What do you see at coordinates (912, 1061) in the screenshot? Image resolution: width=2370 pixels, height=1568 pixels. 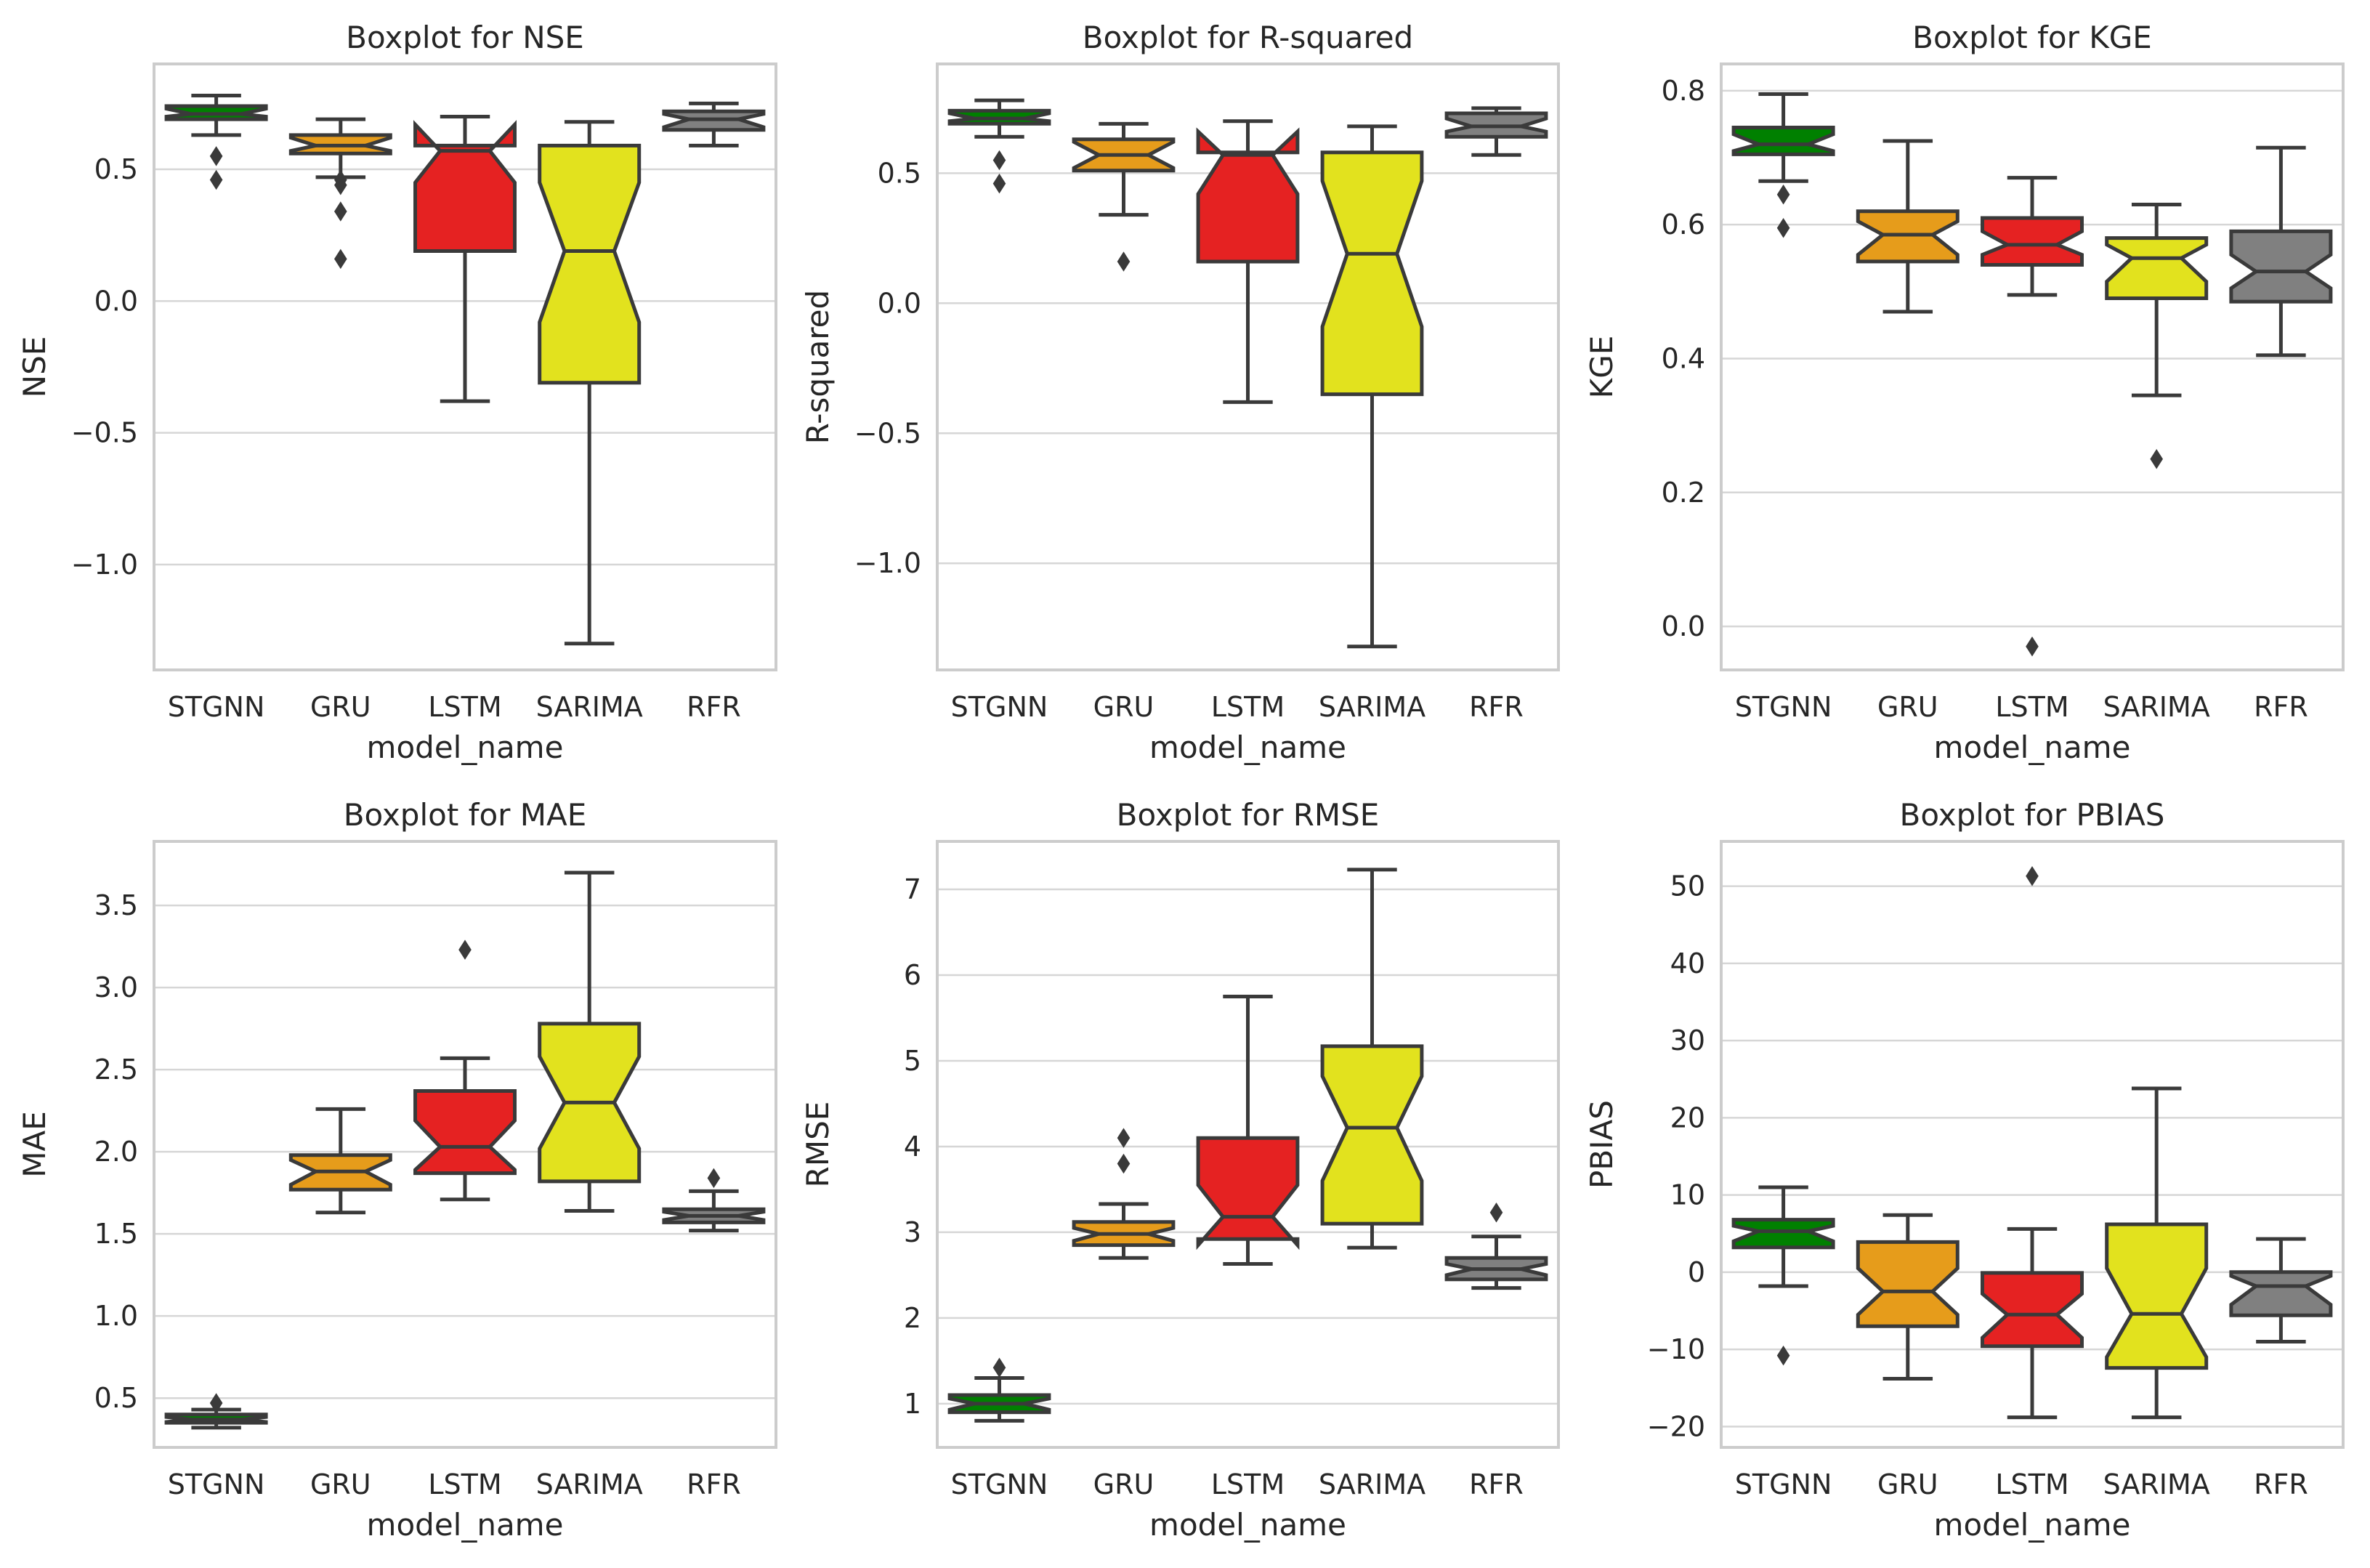 I see `y-tick-label: 5` at bounding box center [912, 1061].